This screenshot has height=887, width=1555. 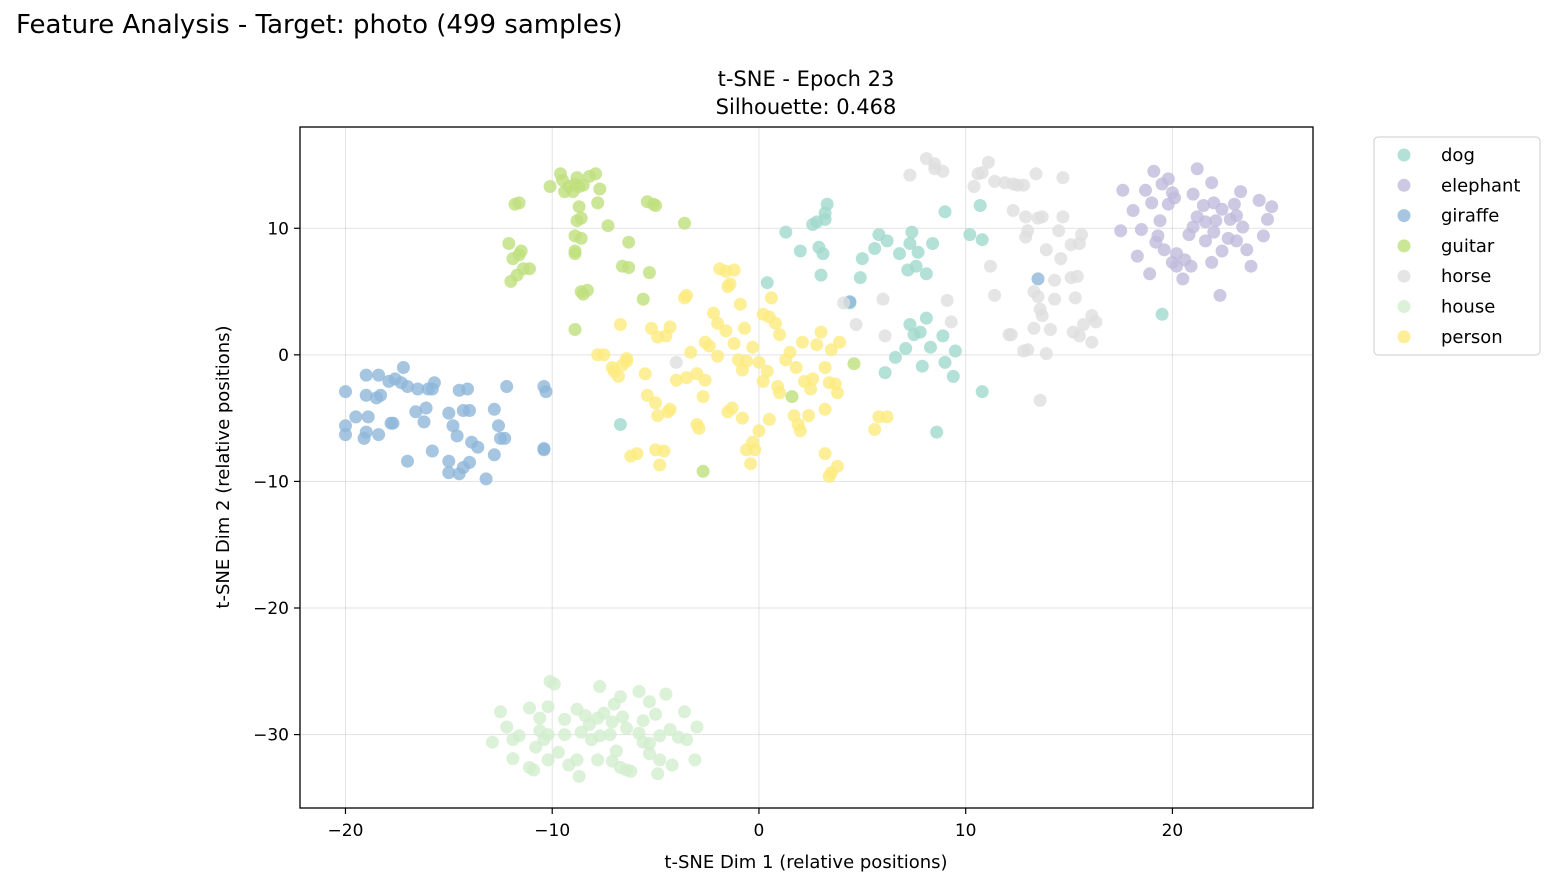 I want to click on legend-marker-horse, so click(x=1404, y=276).